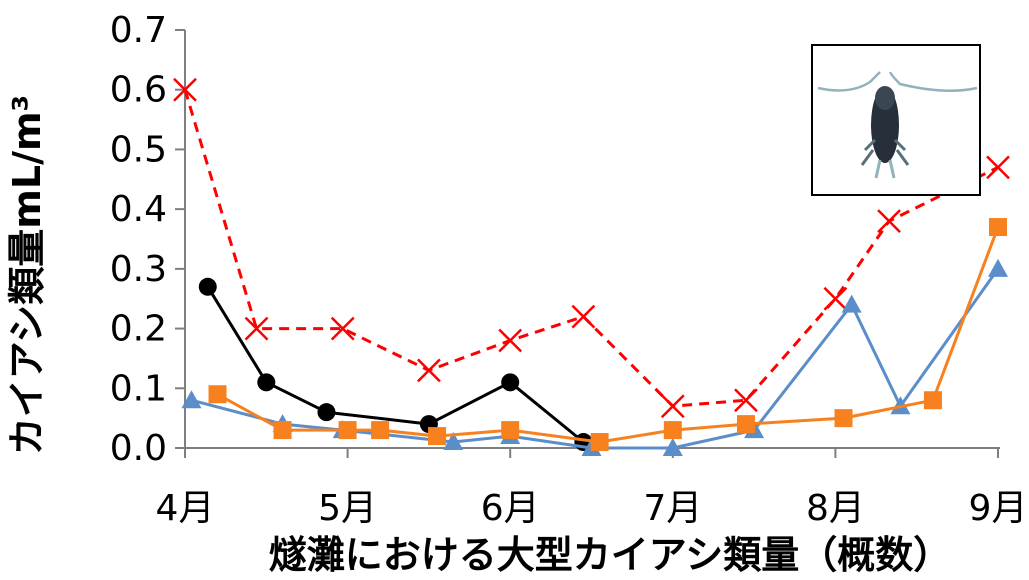 This screenshot has height=580, width=1029. Describe the element at coordinates (347, 508) in the screenshot. I see `x-tick-label: 5月` at that location.